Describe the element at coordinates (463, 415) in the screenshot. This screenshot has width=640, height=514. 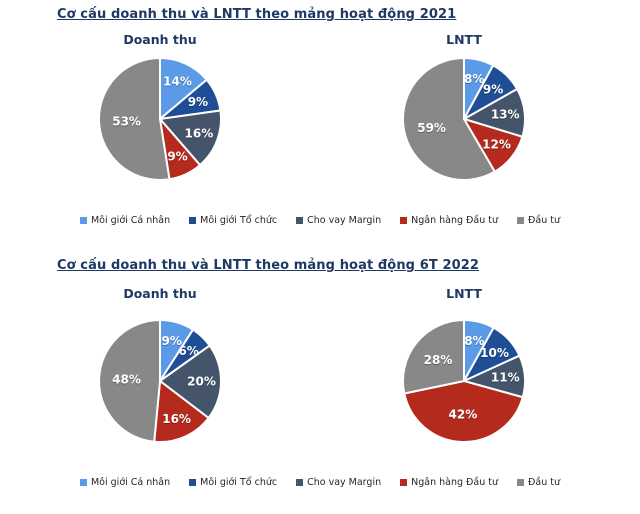
I see `pie-slice-label: 42%` at that location.